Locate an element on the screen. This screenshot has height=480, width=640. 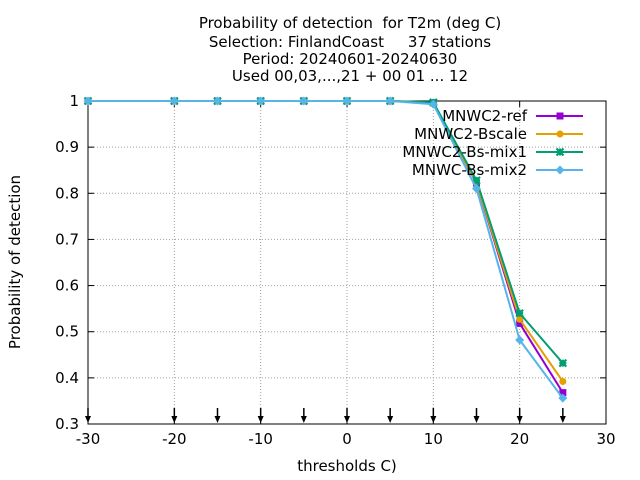
x-tick-label: -20 is located at coordinates (174, 439).